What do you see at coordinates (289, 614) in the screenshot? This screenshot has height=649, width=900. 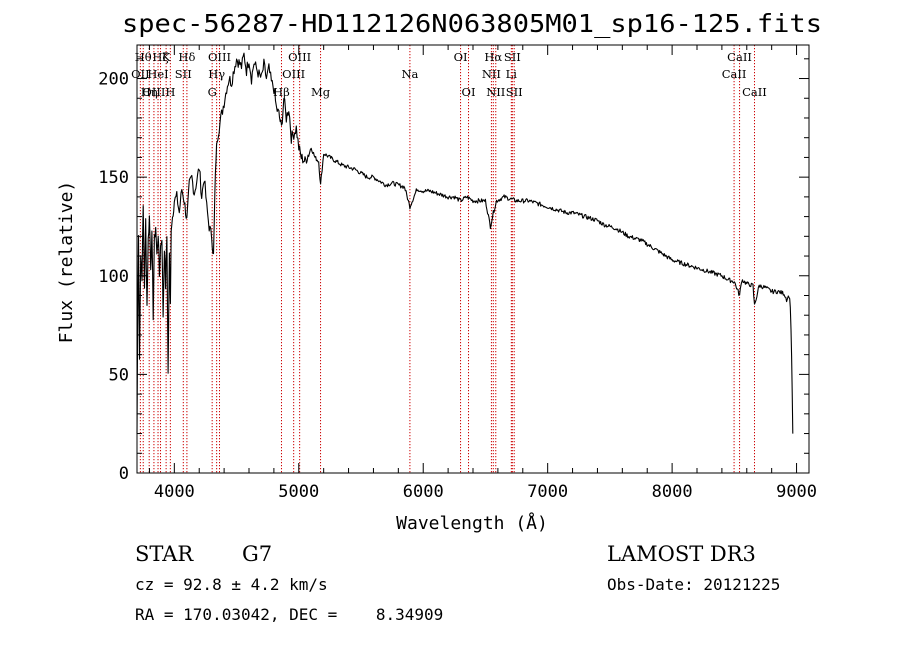 I see `ra-dec: RA = 170.03042, DEC = 8.34909` at bounding box center [289, 614].